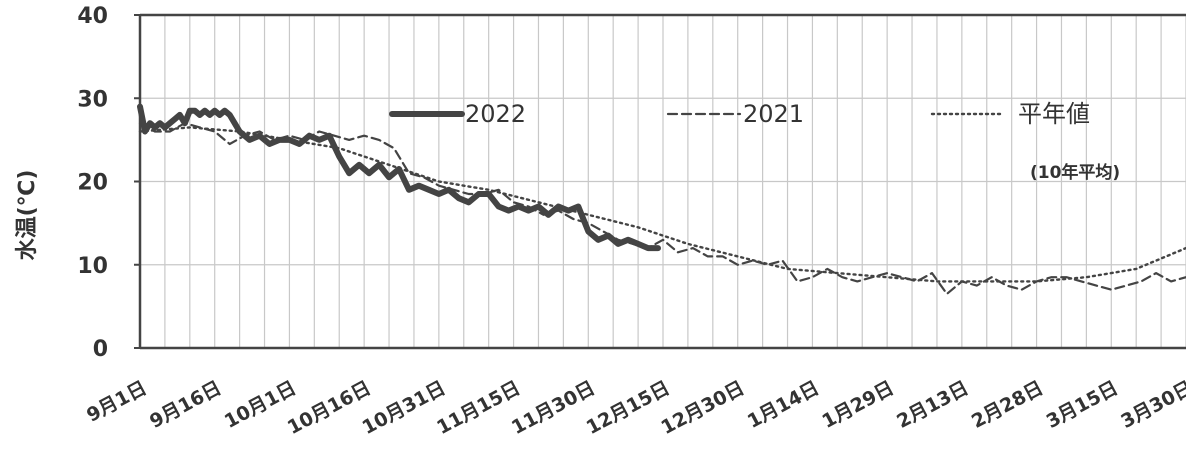 Image resolution: width=1186 pixels, height=461 pixels. Describe the element at coordinates (1075, 172) in the screenshot. I see `legend-sublabel: (10年平均)` at that location.